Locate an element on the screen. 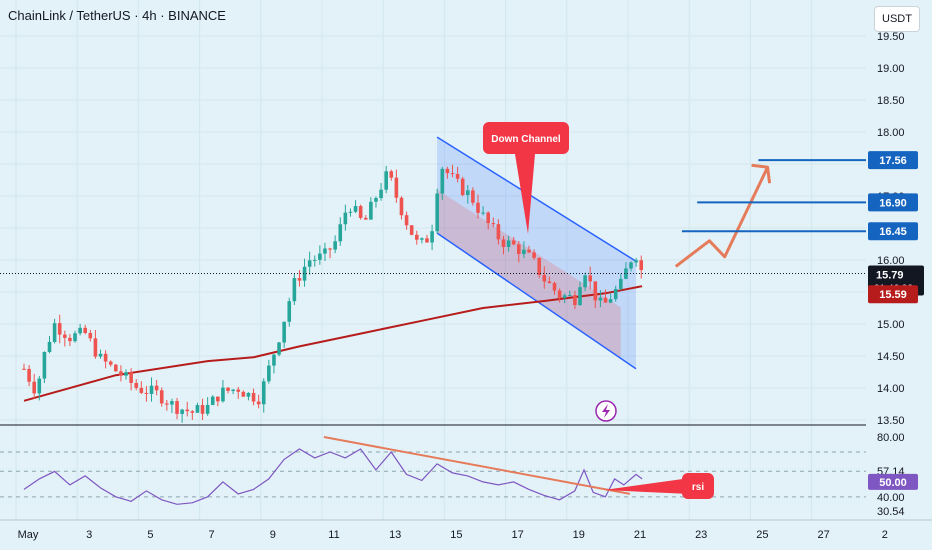 The height and width of the screenshot is (550, 932). time-tick-label: May is located at coordinates (28, 535).